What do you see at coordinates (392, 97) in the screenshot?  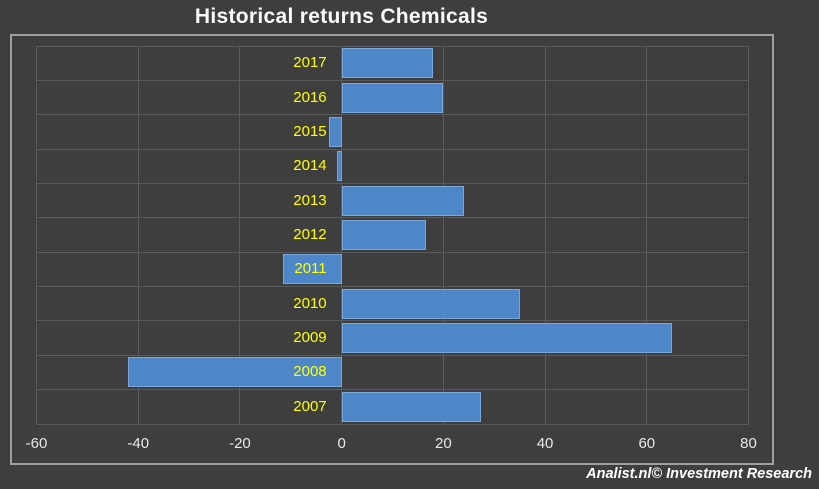 I see `bar-2016` at bounding box center [392, 97].